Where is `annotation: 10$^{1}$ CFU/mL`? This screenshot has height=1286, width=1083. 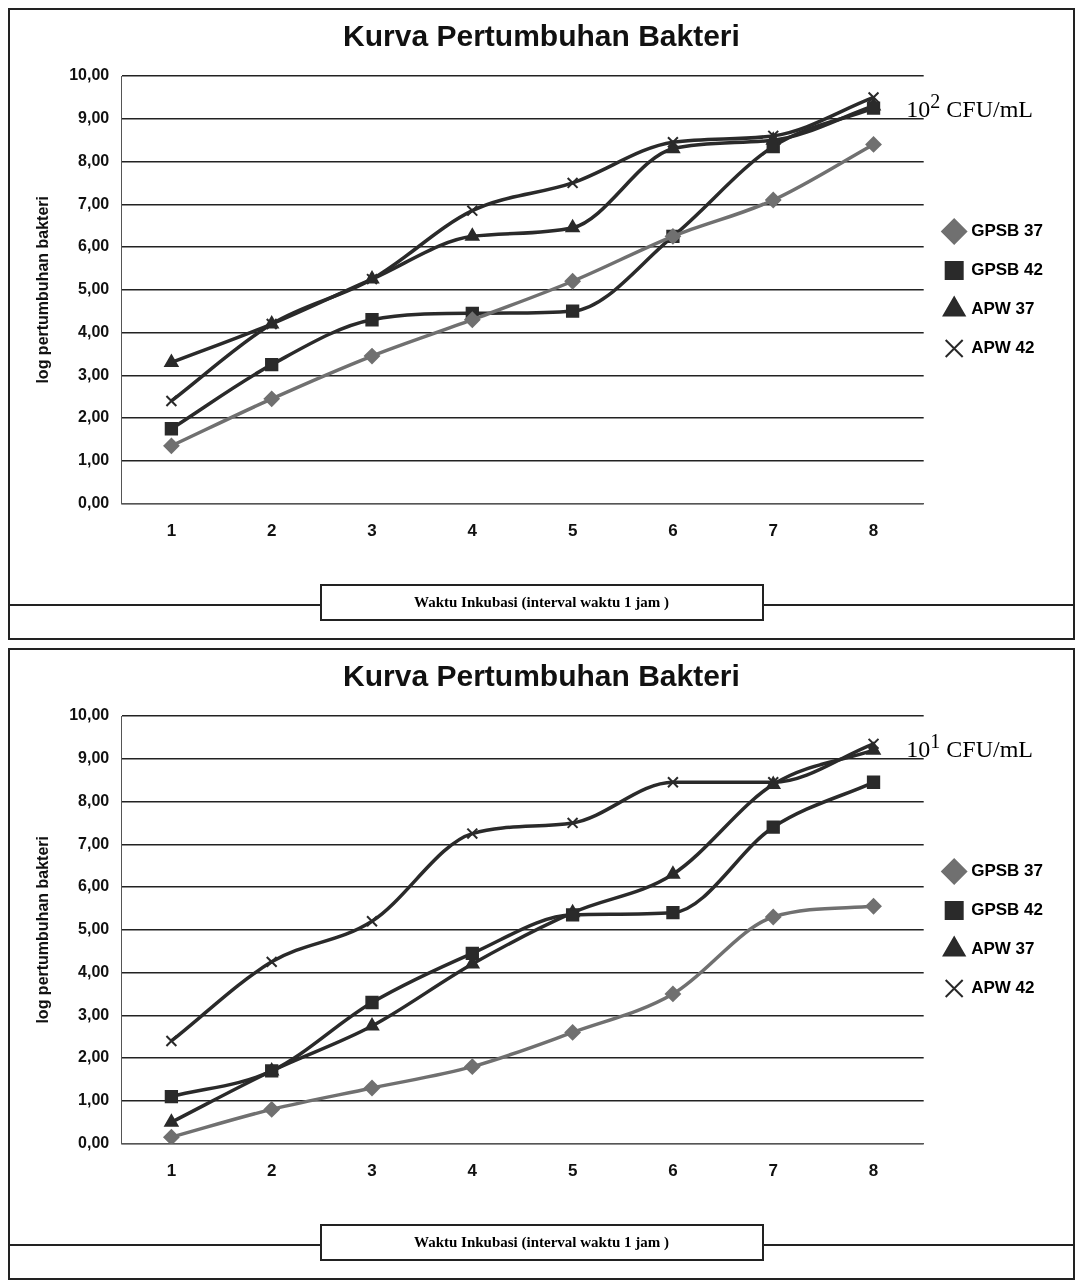
annotation: 10$^{1}$ CFU/mL is located at coordinates (969, 746).